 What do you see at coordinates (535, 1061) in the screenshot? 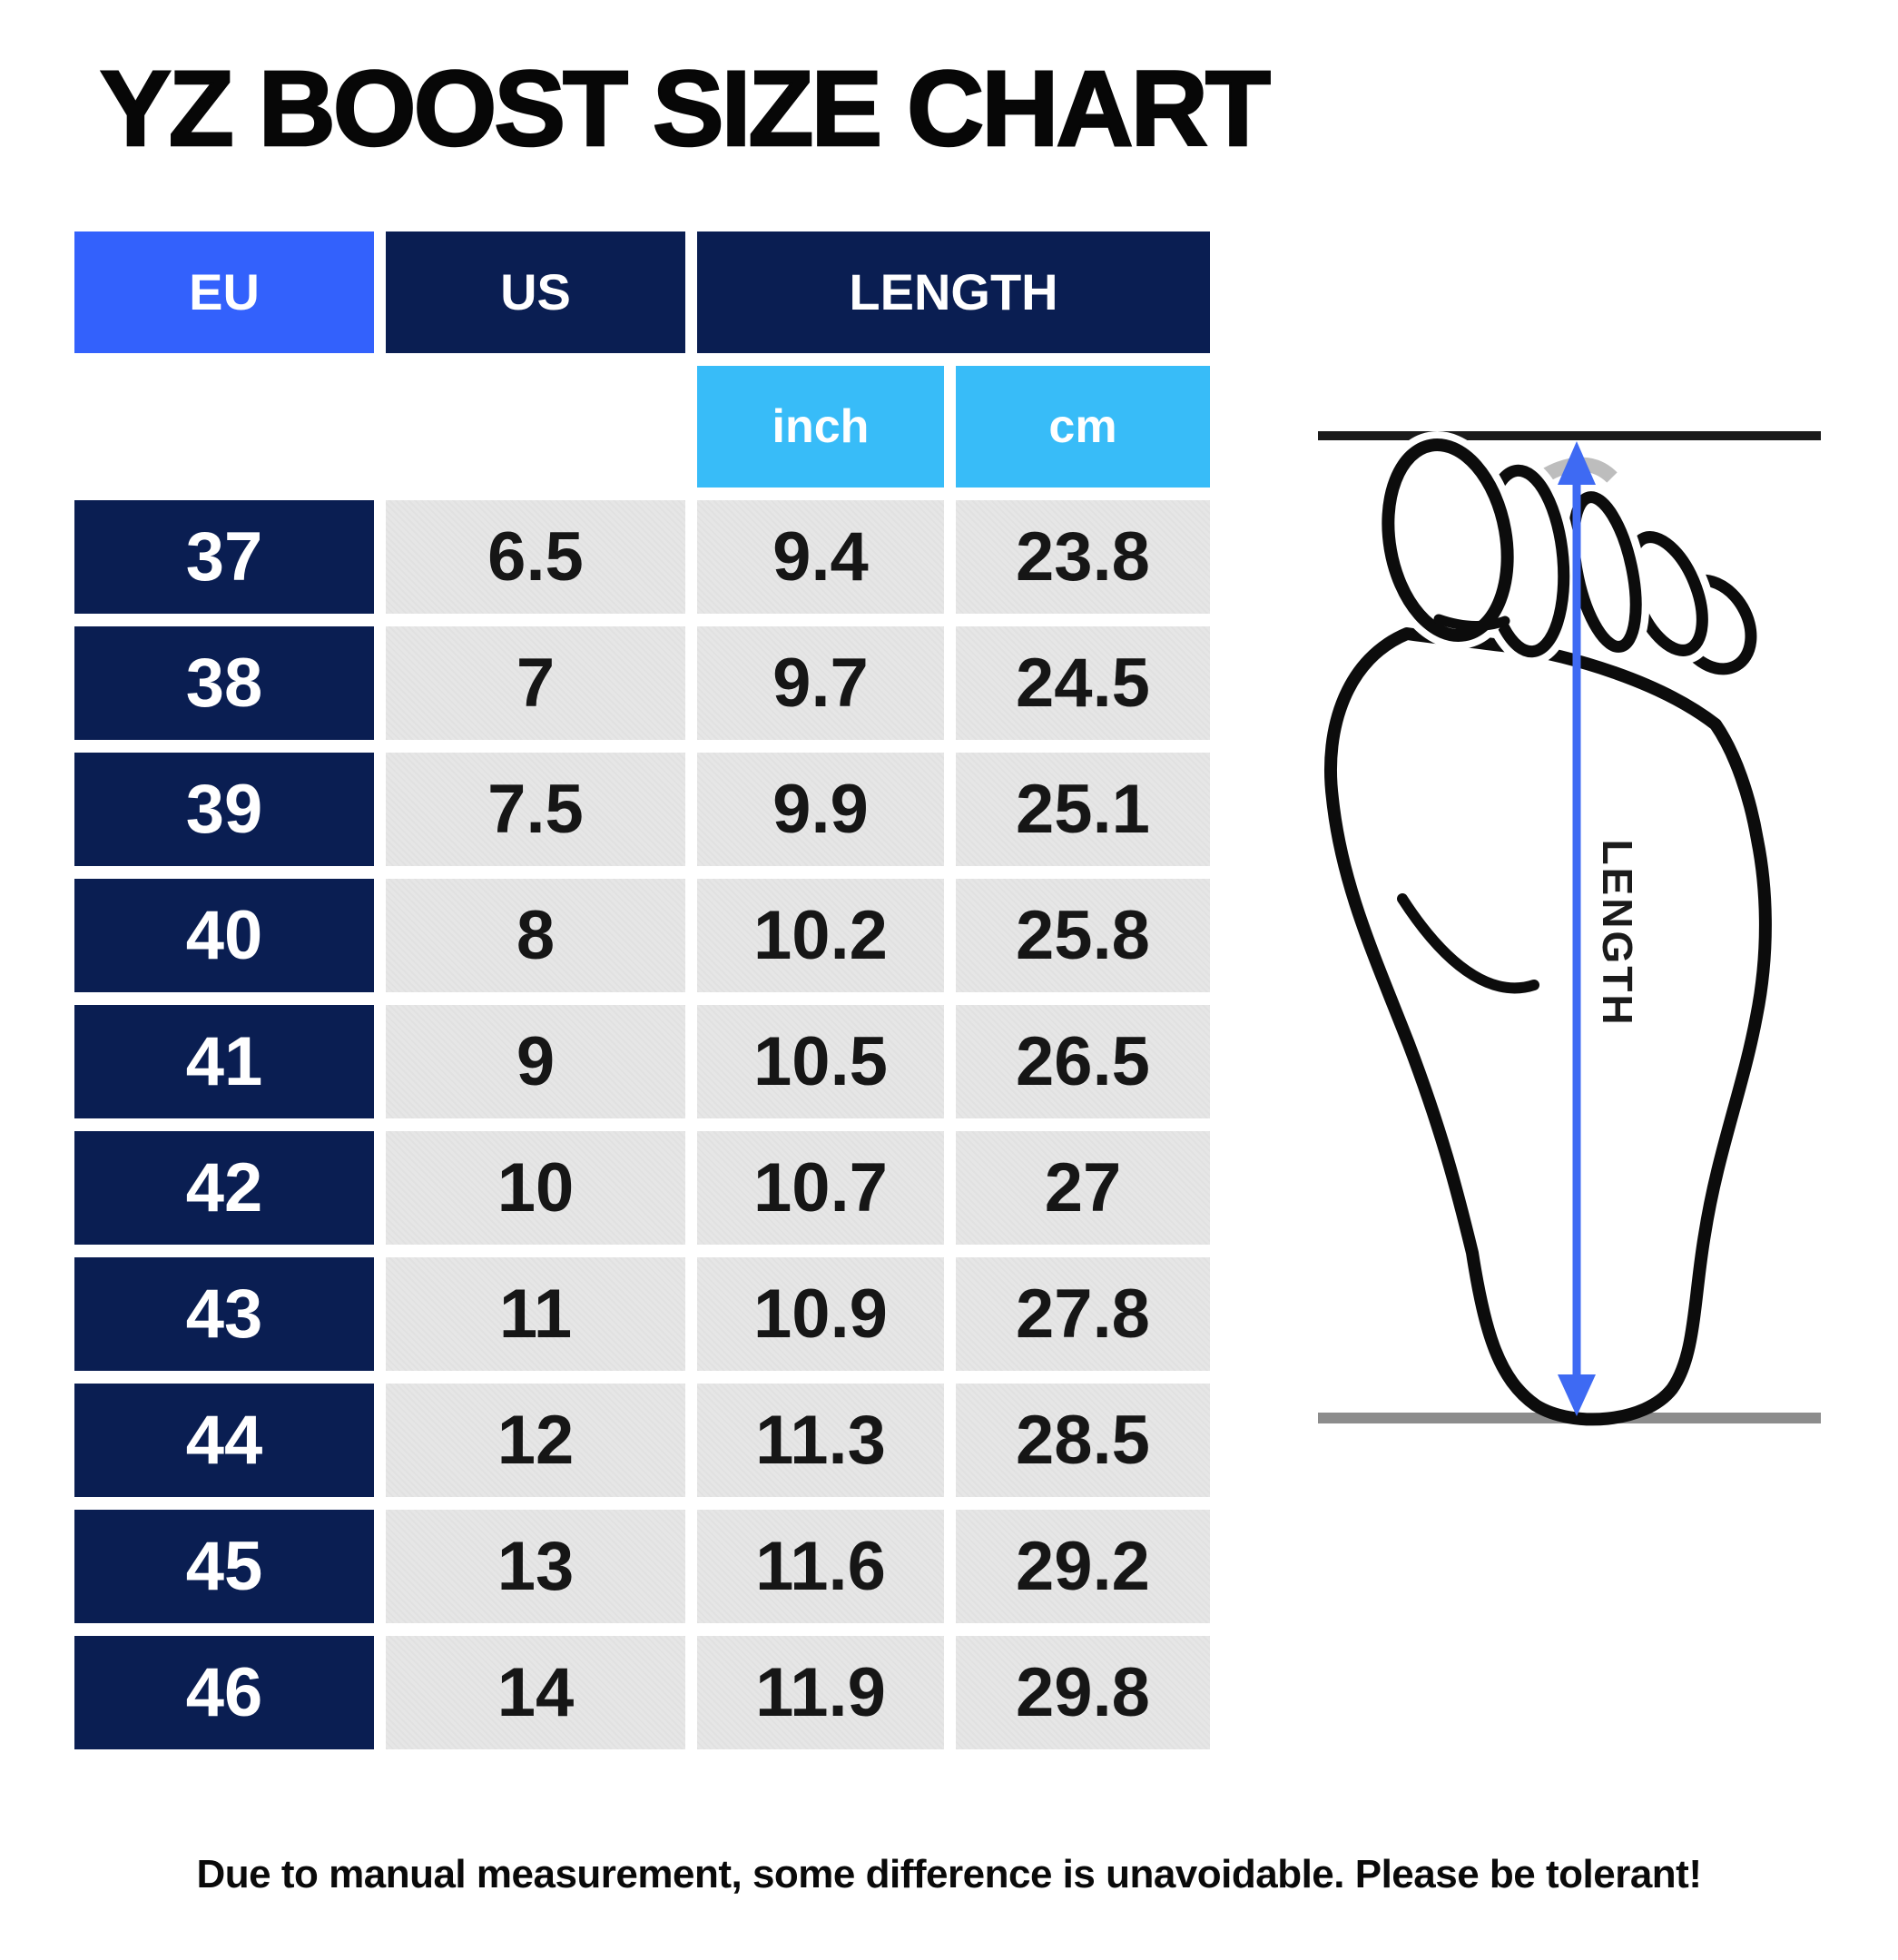
I see `cell-us: 9` at bounding box center [535, 1061].